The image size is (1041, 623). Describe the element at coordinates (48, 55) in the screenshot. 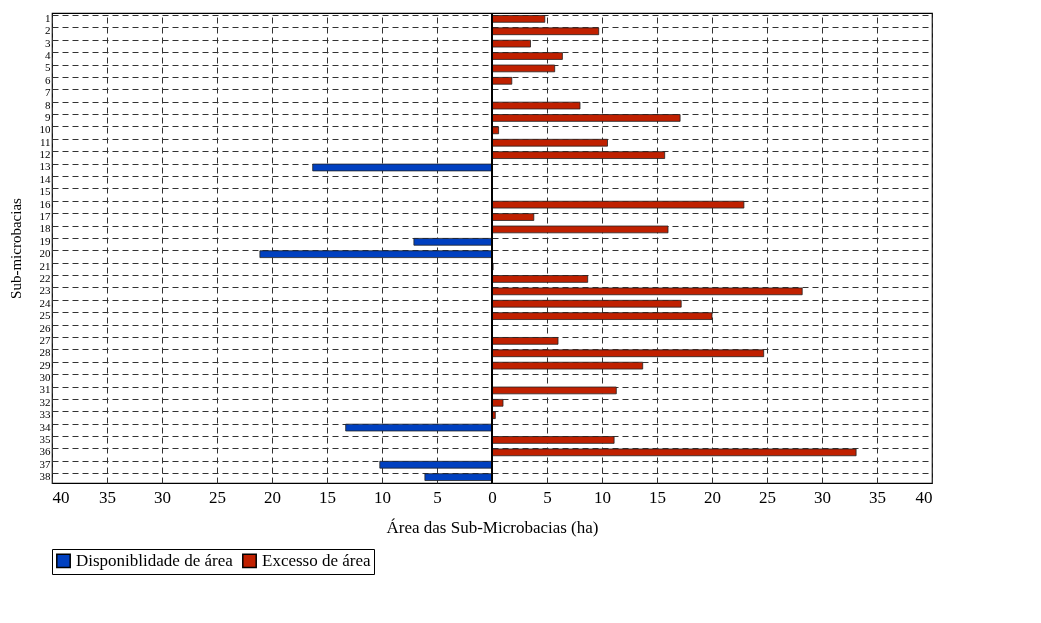

I see `y-tick-label: 4` at that location.